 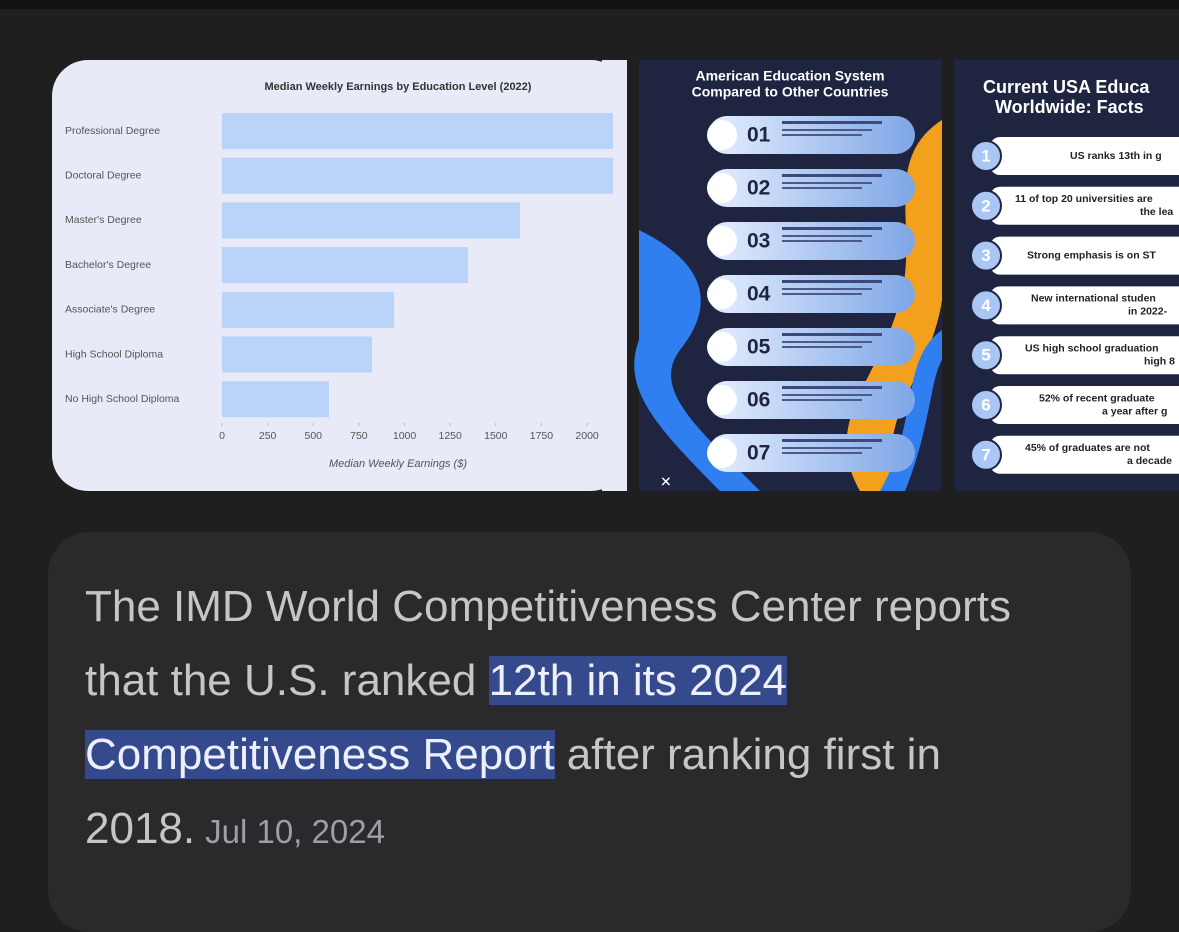 What do you see at coordinates (1092, 255) in the screenshot?
I see `item-text: Strong emphasis is on ST` at bounding box center [1092, 255].